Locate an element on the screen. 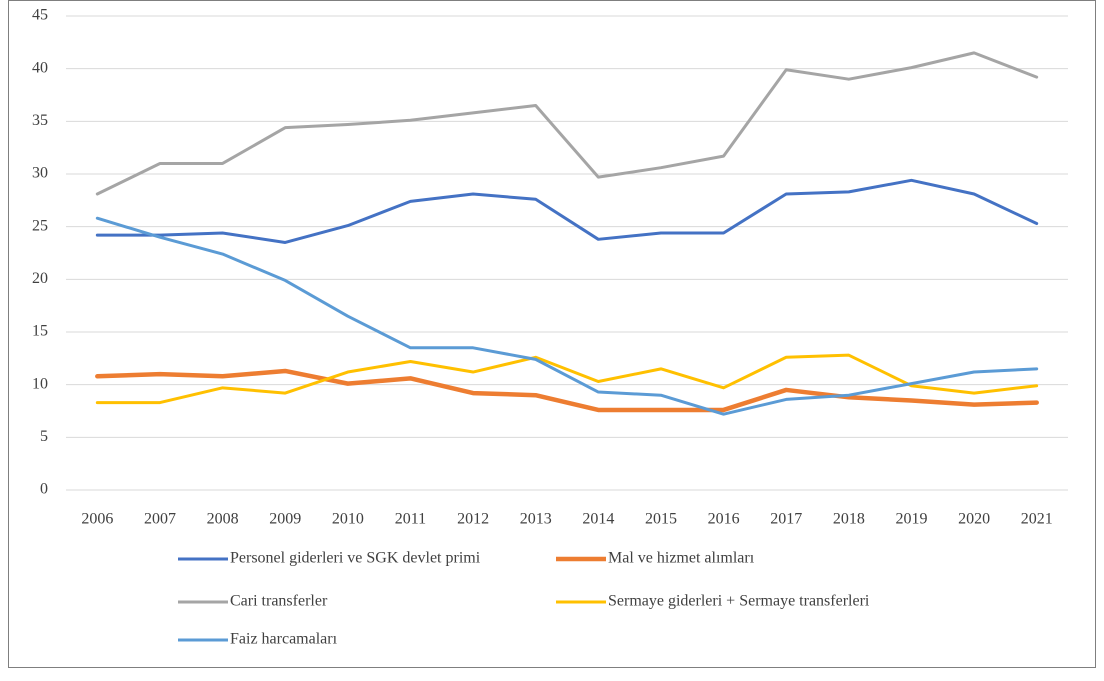 Image resolution: width=1104 pixels, height=681 pixels. x-tick-label: 2020 is located at coordinates (974, 519).